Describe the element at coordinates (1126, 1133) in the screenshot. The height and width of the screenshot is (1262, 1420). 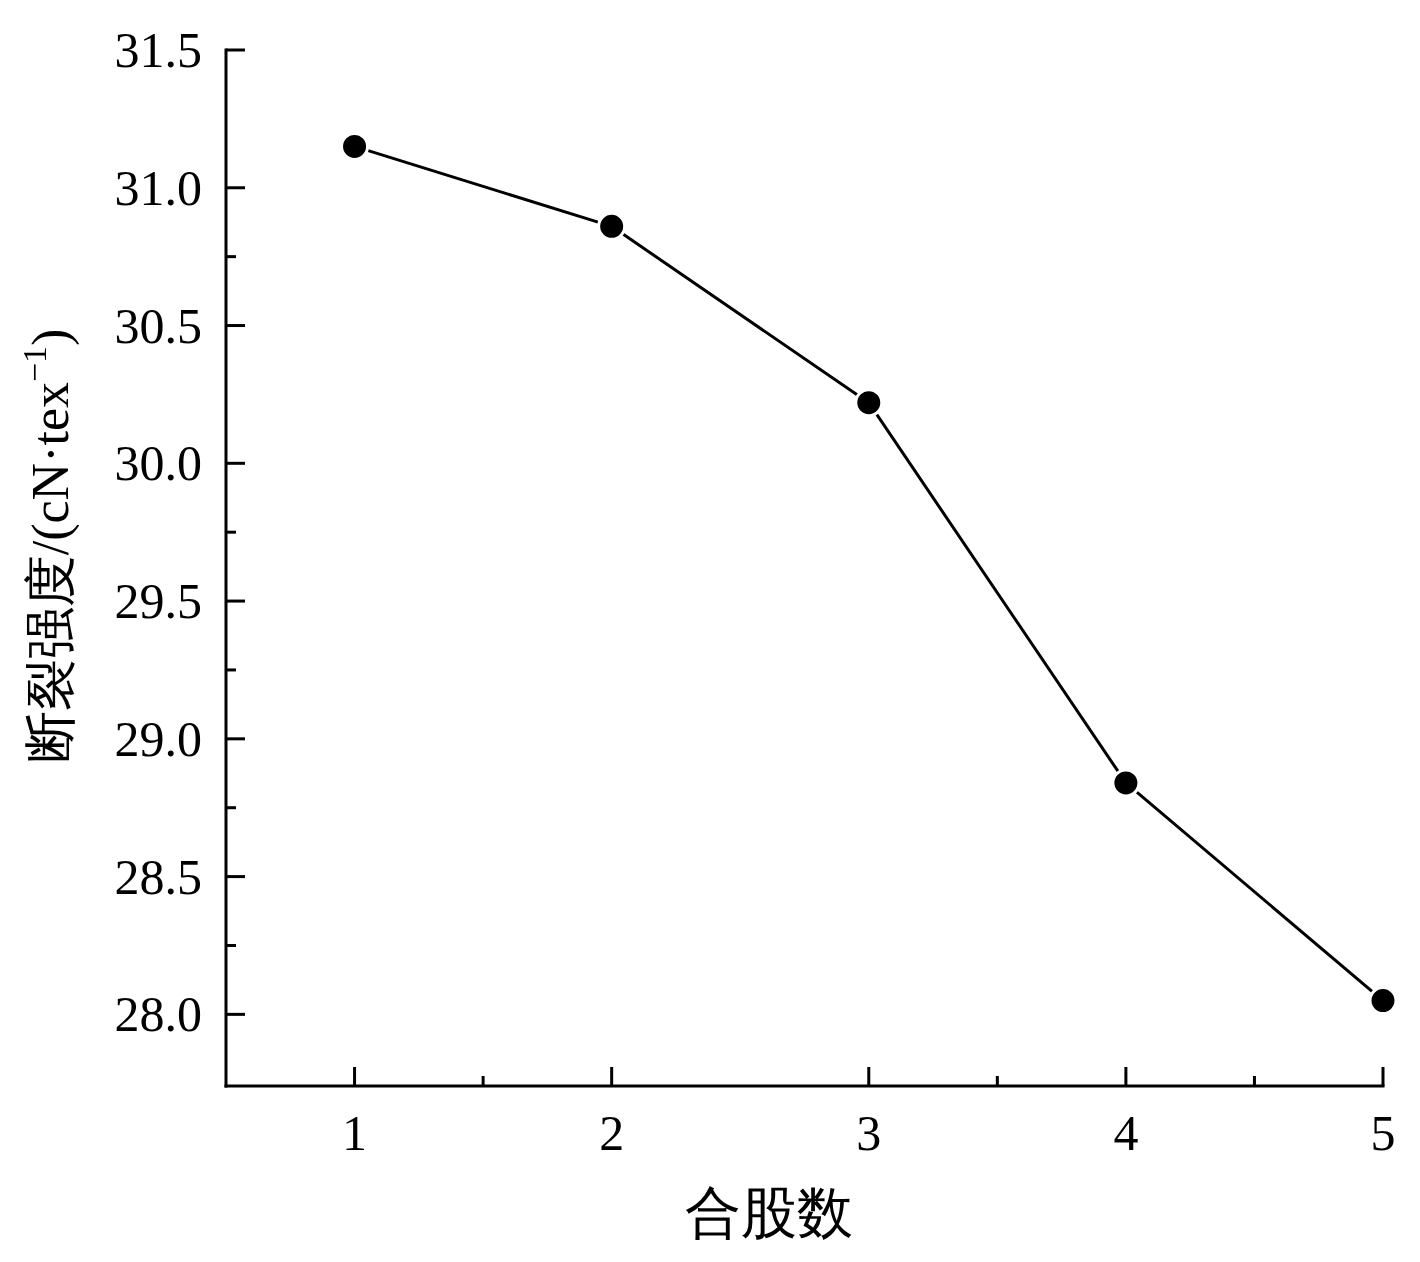
I see `x-tick-label: 4` at that location.